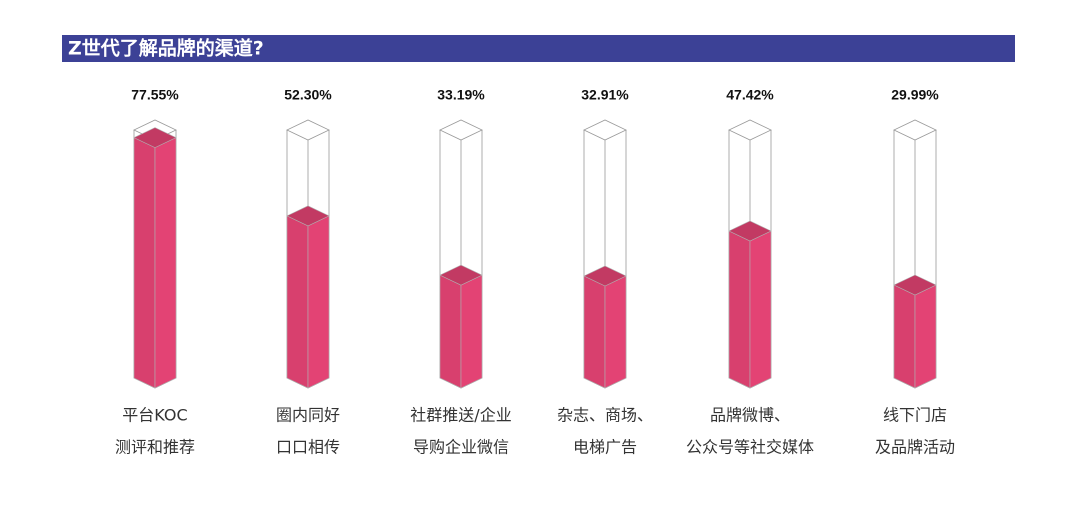 The width and height of the screenshot is (1080, 525). I want to click on category-label: 平台KOC, so click(154, 415).